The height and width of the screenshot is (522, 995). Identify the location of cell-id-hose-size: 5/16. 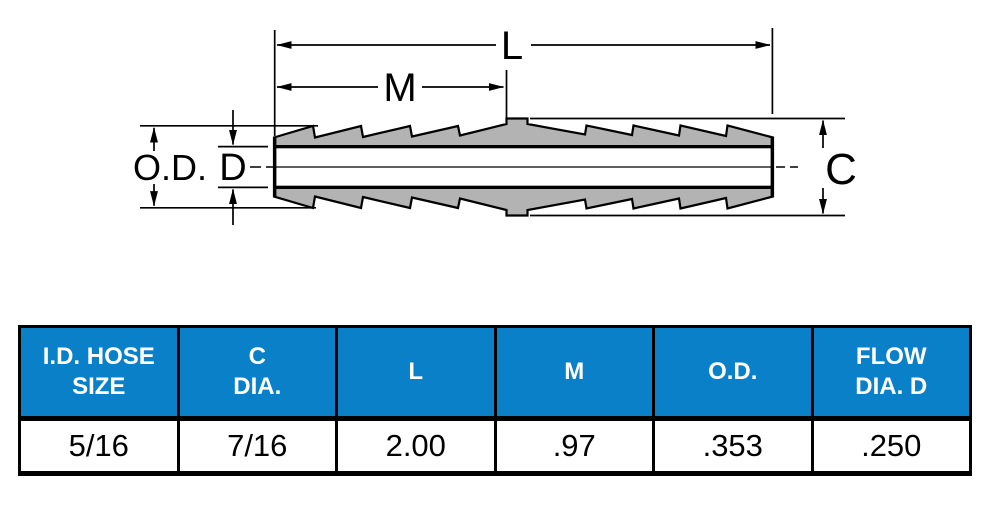
(99, 446).